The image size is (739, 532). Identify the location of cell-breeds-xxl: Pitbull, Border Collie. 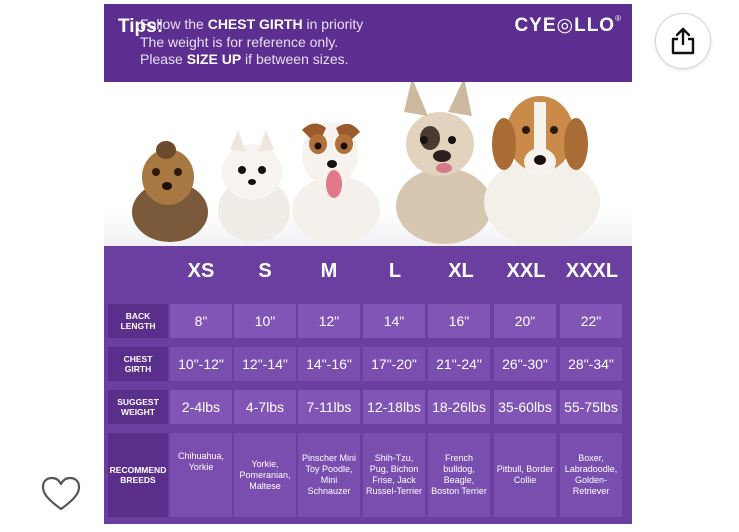
(525, 475).